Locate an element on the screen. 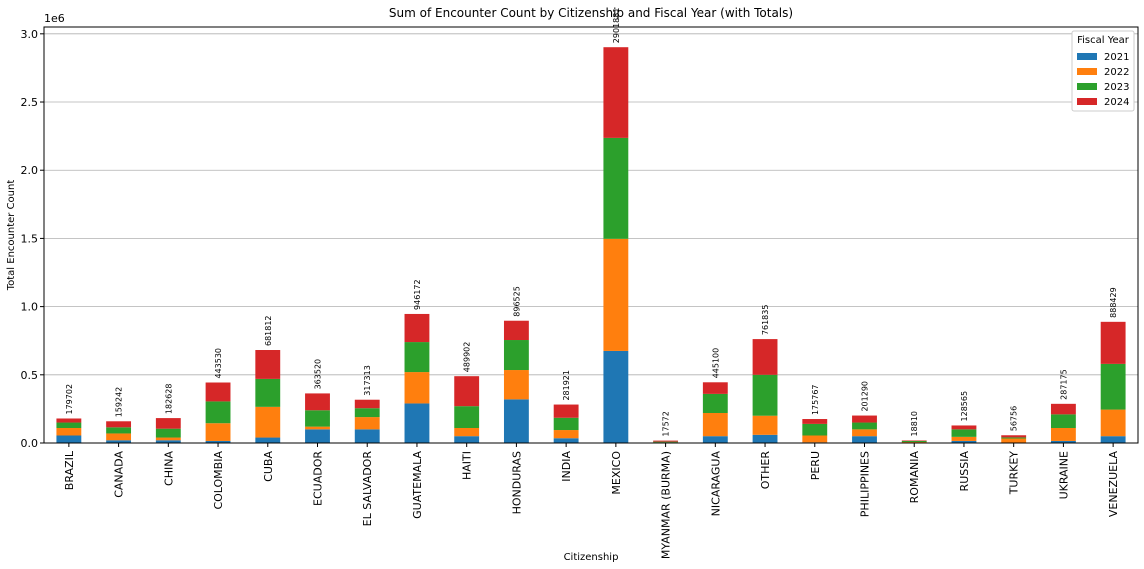  x-tick-label: OTHER is located at coordinates (765, 470).